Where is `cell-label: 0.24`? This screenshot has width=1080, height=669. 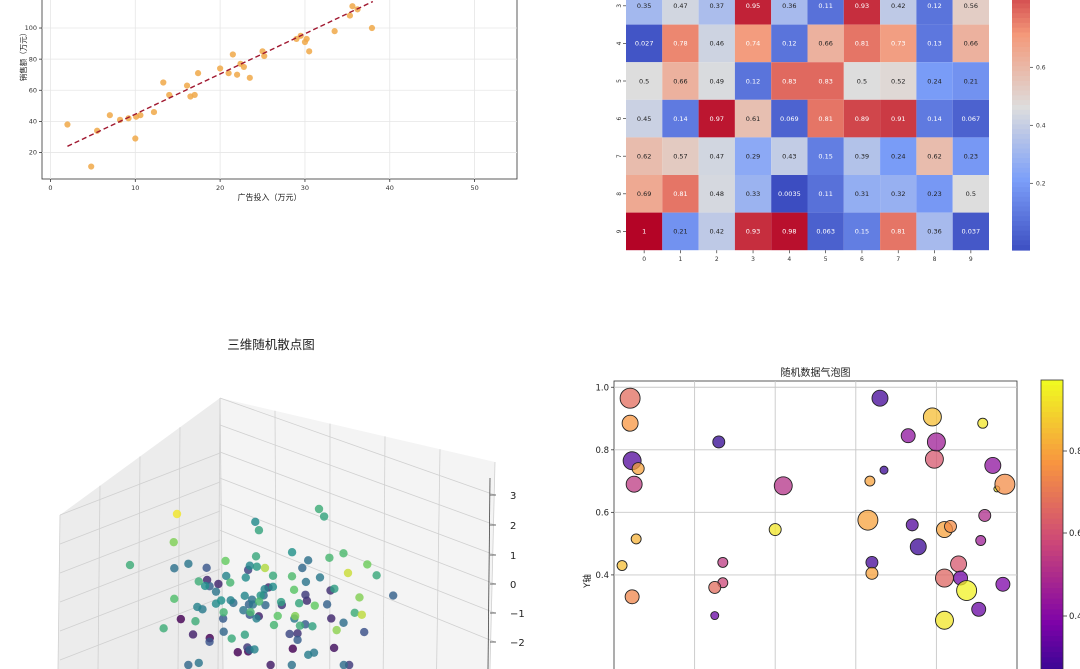
cell-label: 0.24 is located at coordinates (934, 81).